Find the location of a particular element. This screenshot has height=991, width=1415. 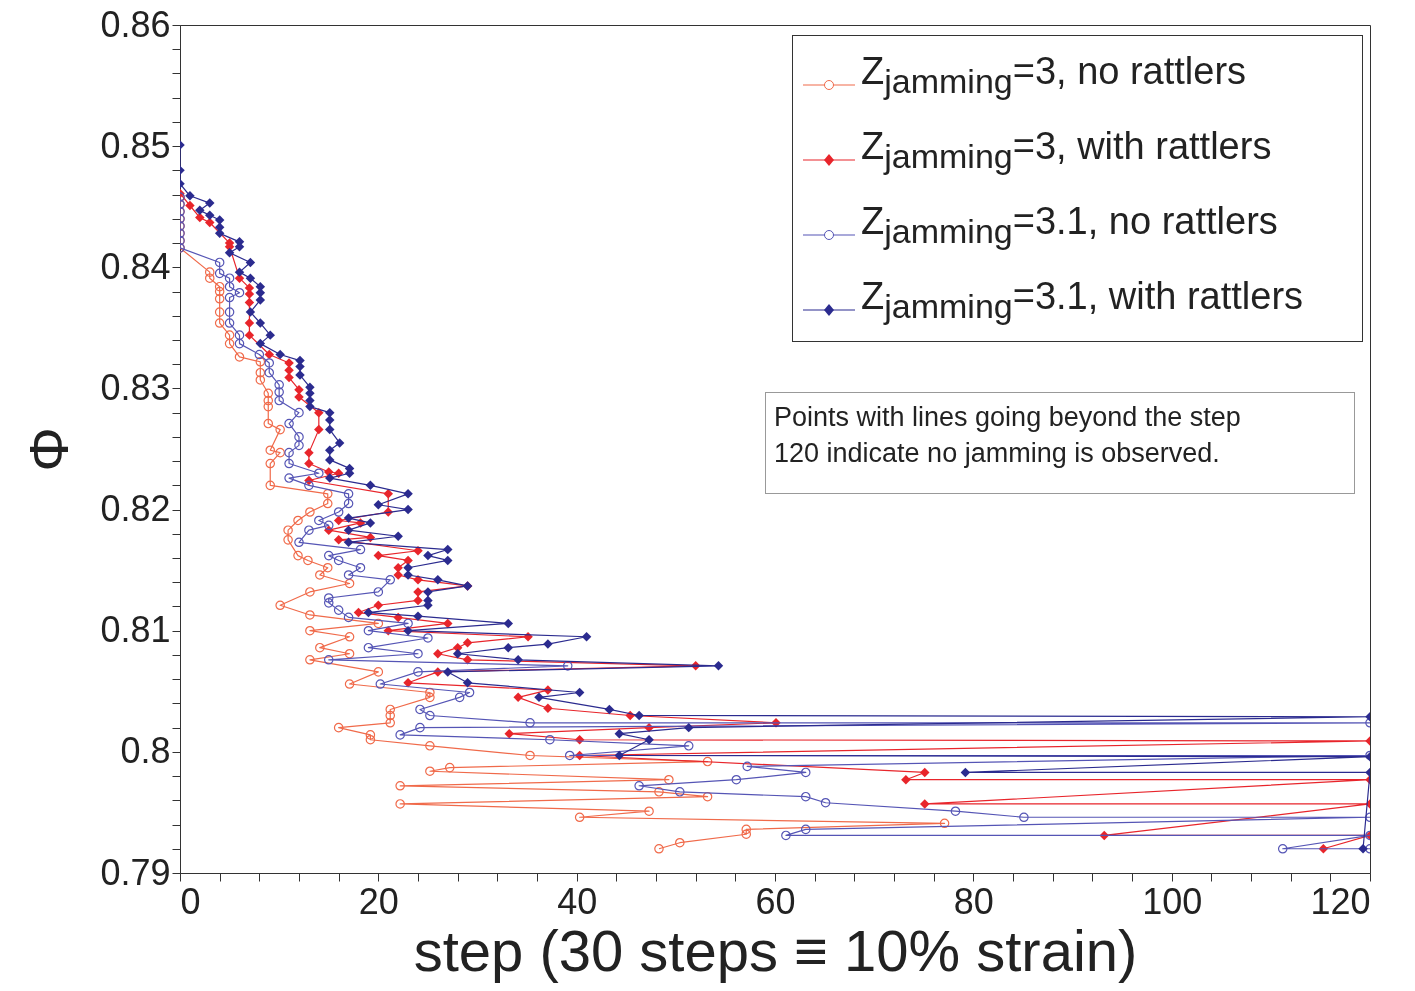

y-tick-label: 0.82 is located at coordinates (135, 509).